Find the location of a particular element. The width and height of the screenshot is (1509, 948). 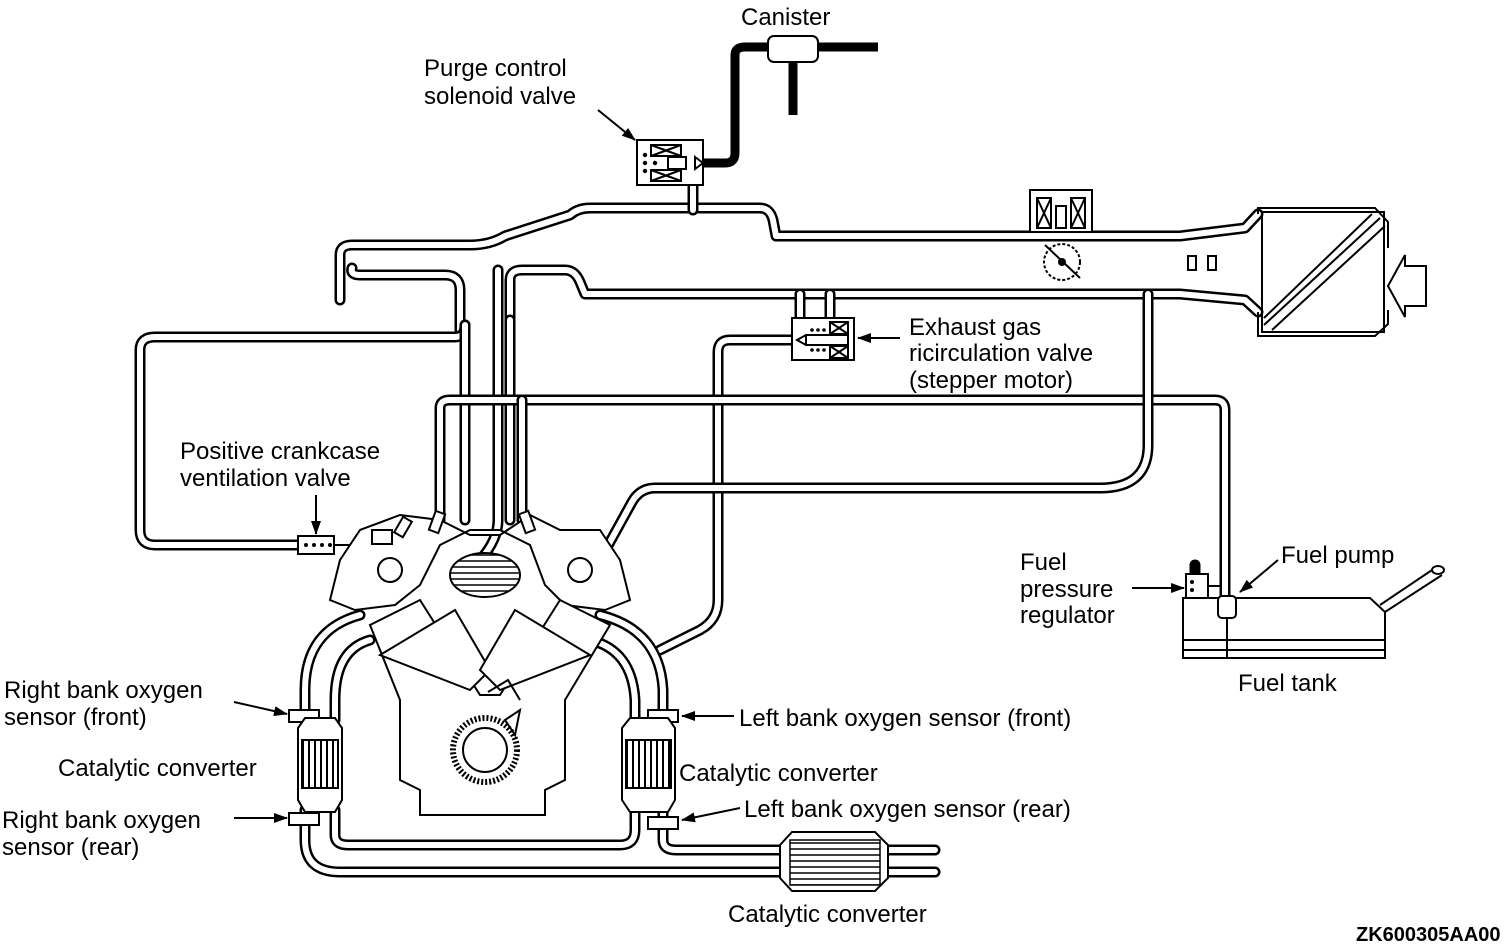

catalytic-converter-icons is located at coordinates (593, 804).